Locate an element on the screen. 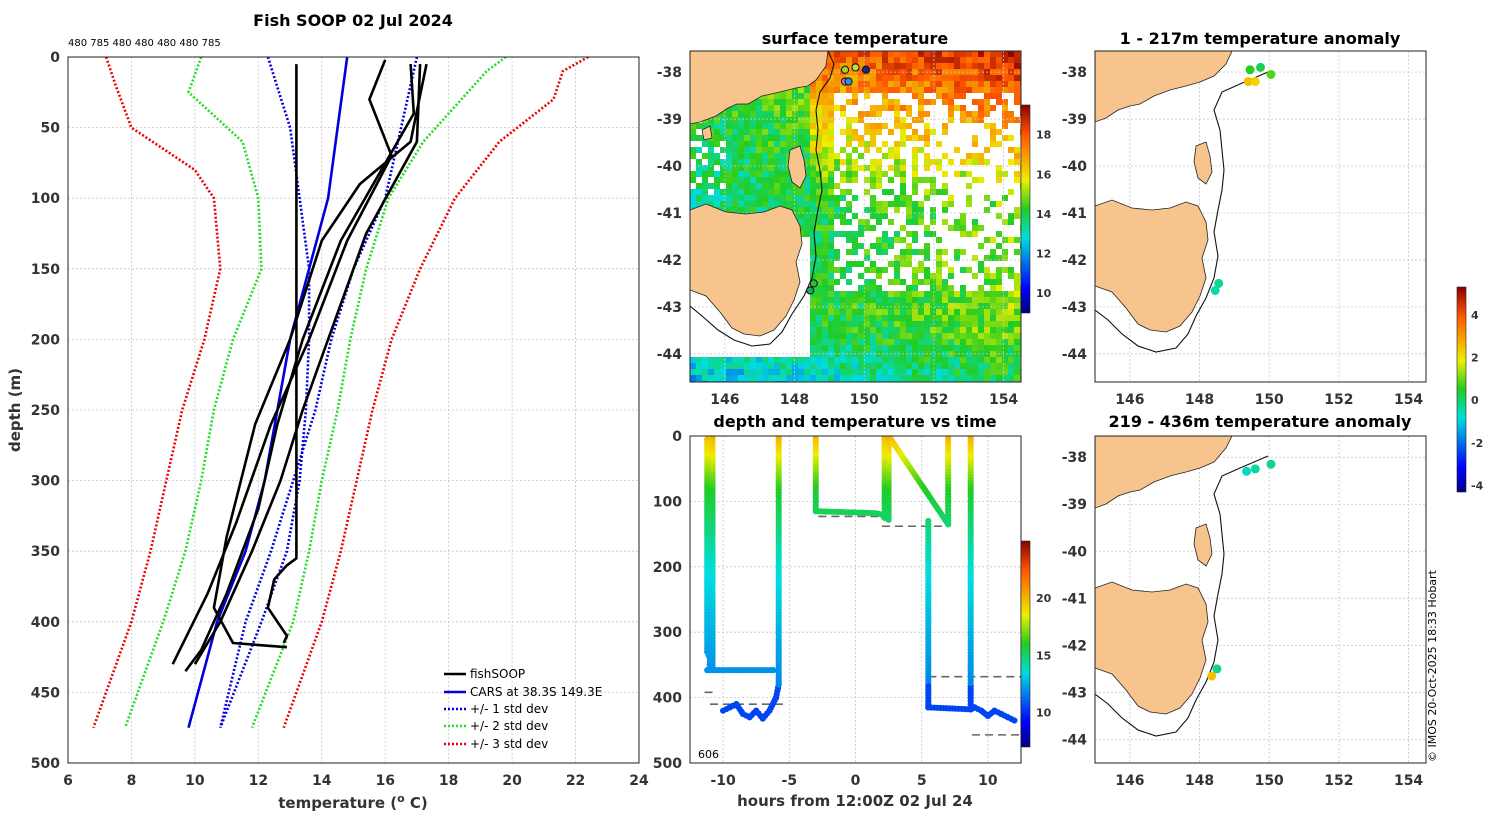  sst-colorbar-tick: 12 is located at coordinates (1043, 254).